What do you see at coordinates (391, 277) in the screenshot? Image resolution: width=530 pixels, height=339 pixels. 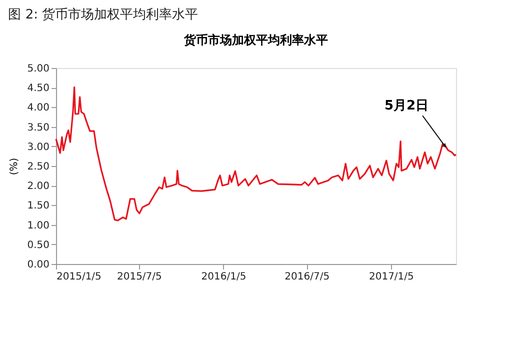 I see `x-tick-label: 2017/1/5` at bounding box center [391, 277].